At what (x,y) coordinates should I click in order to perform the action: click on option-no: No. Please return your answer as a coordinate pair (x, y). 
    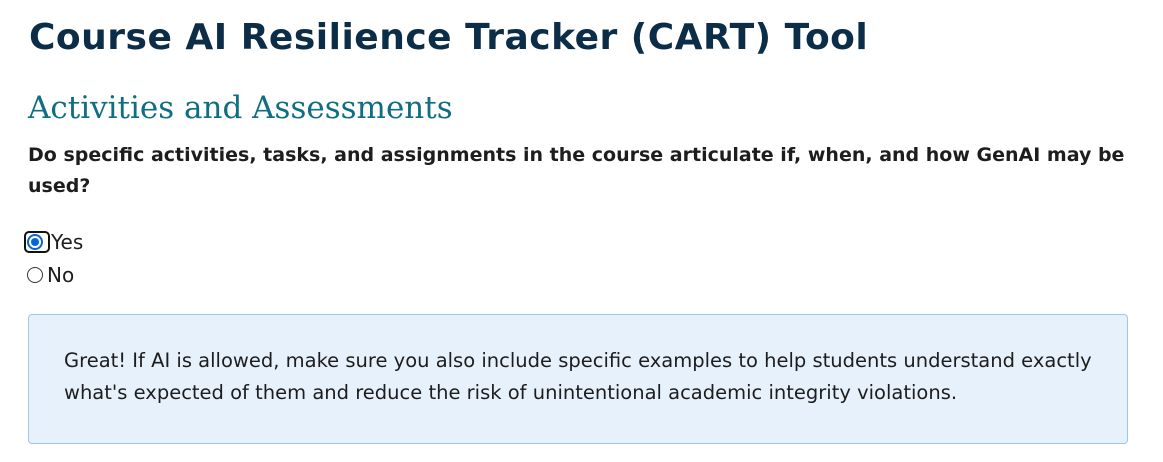
    Looking at the image, I should click on (55, 274).